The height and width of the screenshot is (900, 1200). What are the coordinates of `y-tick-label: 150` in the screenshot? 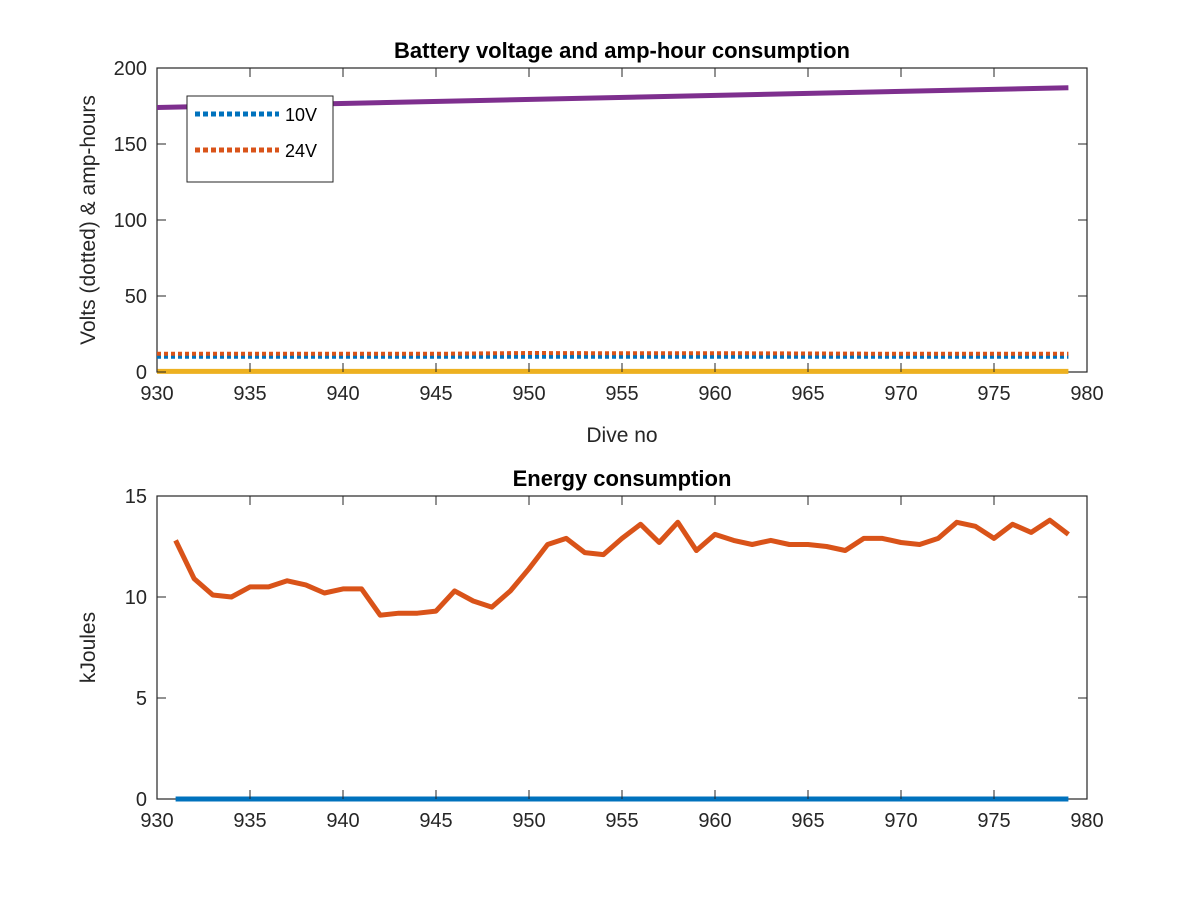 It's located at (130, 145).